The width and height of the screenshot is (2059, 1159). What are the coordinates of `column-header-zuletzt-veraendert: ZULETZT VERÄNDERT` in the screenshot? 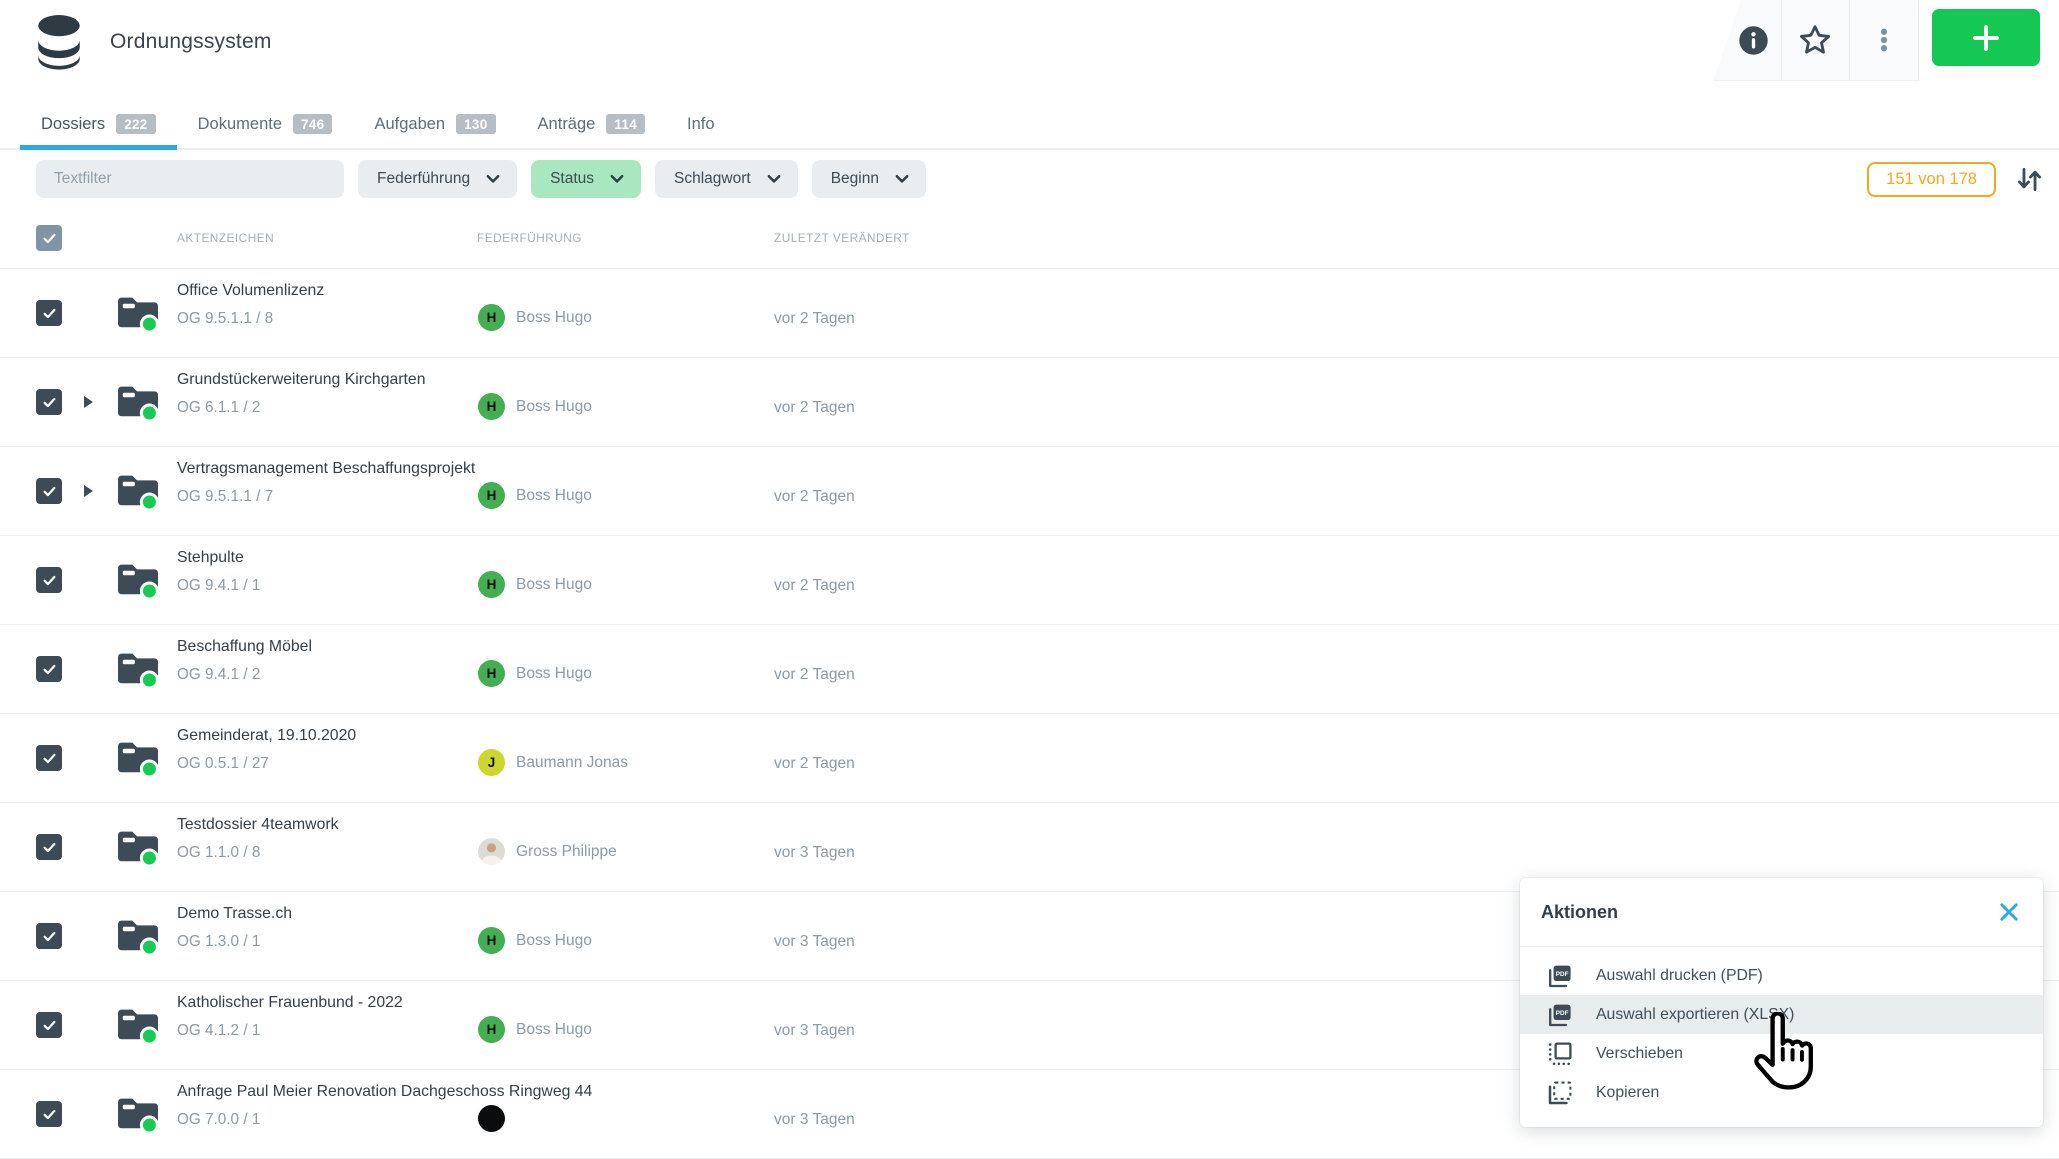 It's located at (842, 238).